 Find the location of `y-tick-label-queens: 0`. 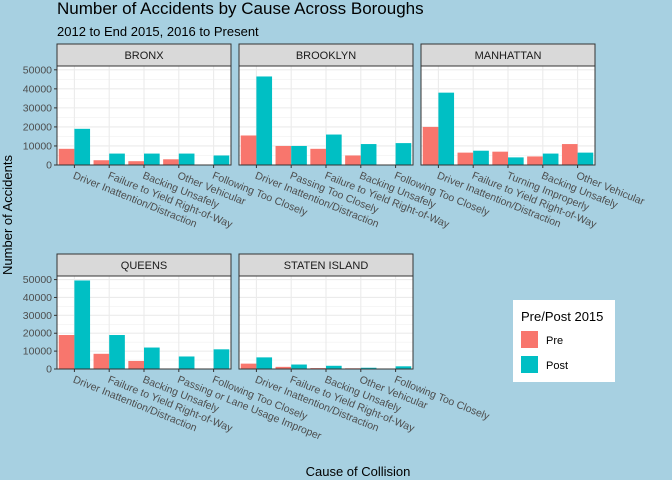

y-tick-label-queens: 0 is located at coordinates (49, 370).